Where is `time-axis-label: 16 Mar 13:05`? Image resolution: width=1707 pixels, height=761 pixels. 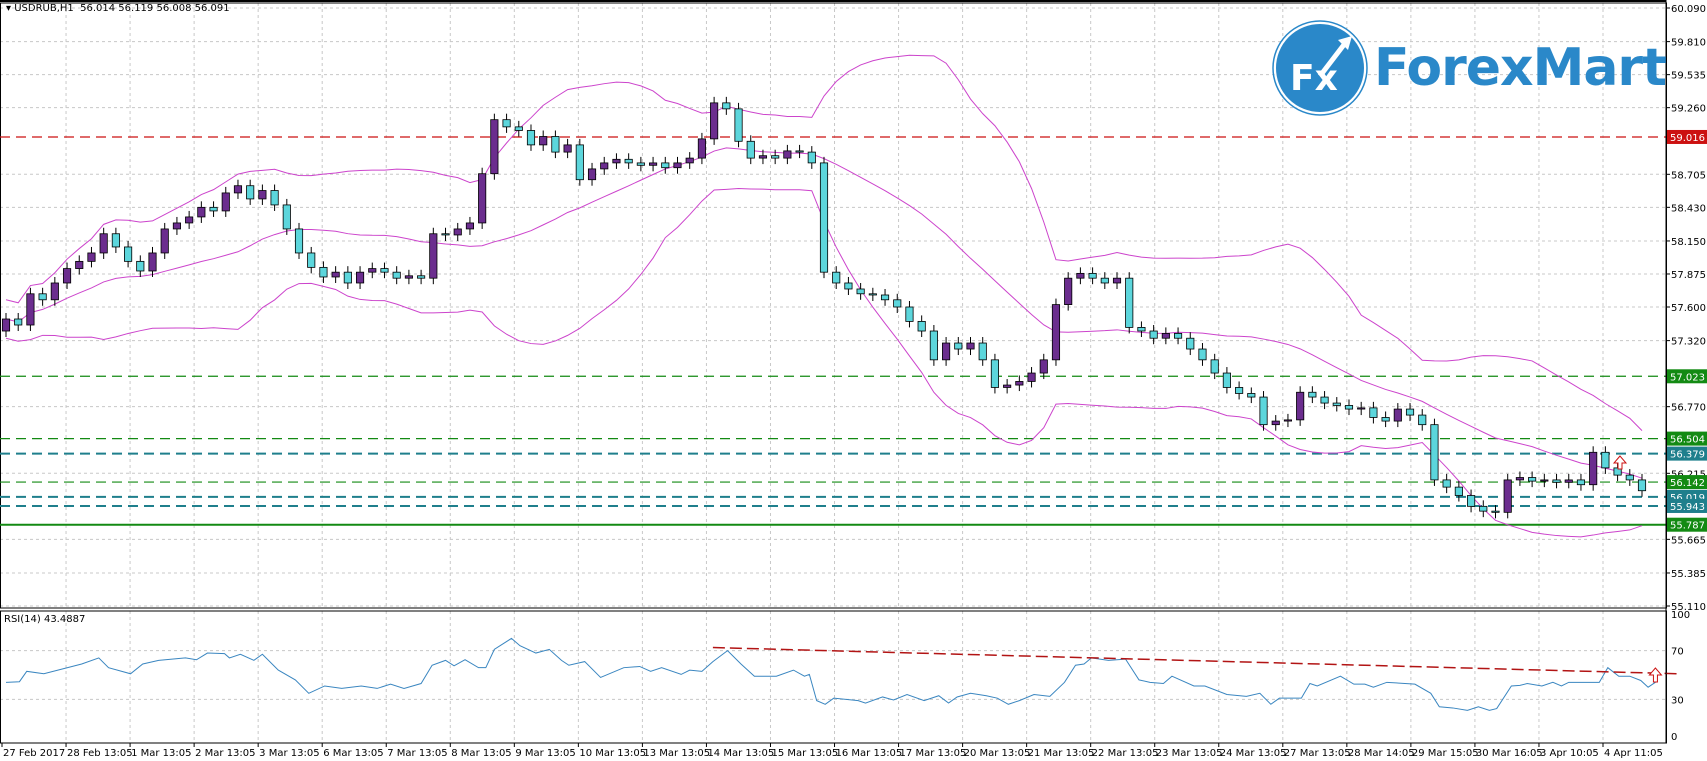 time-axis-label: 16 Mar 13:05 is located at coordinates (869, 753).